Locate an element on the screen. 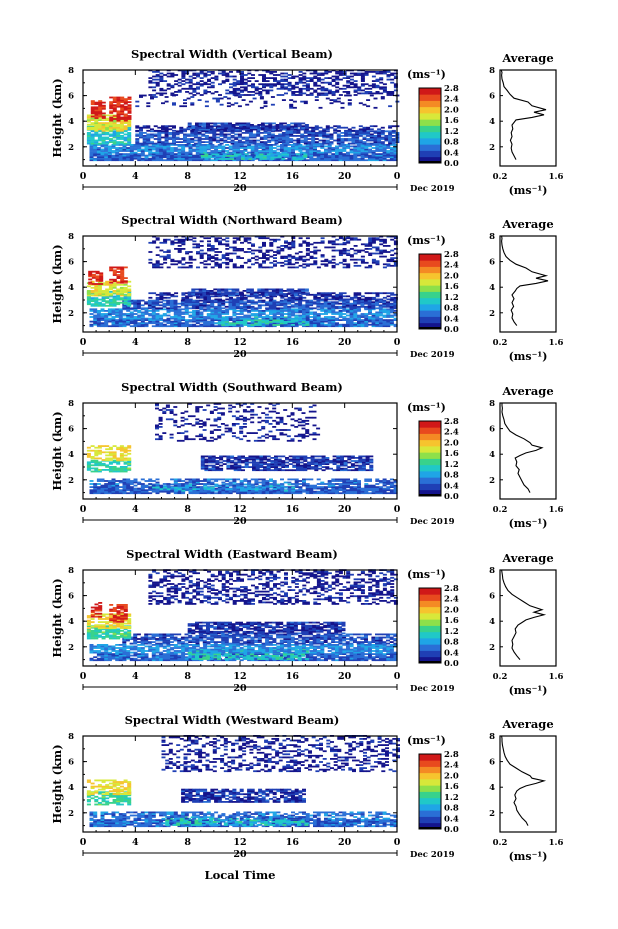 The width and height of the screenshot is (618, 929). colorbar-zero-band is located at coordinates (430, 162).